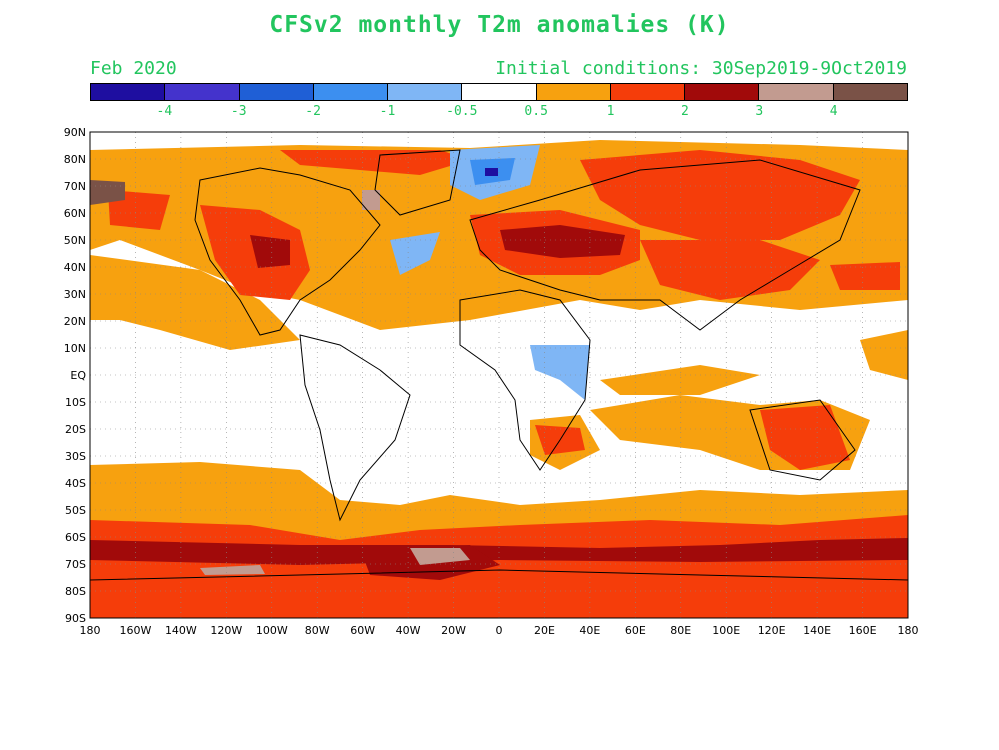  What do you see at coordinates (75, 510) in the screenshot?
I see `latitude-tick-label: 50S` at bounding box center [75, 510].